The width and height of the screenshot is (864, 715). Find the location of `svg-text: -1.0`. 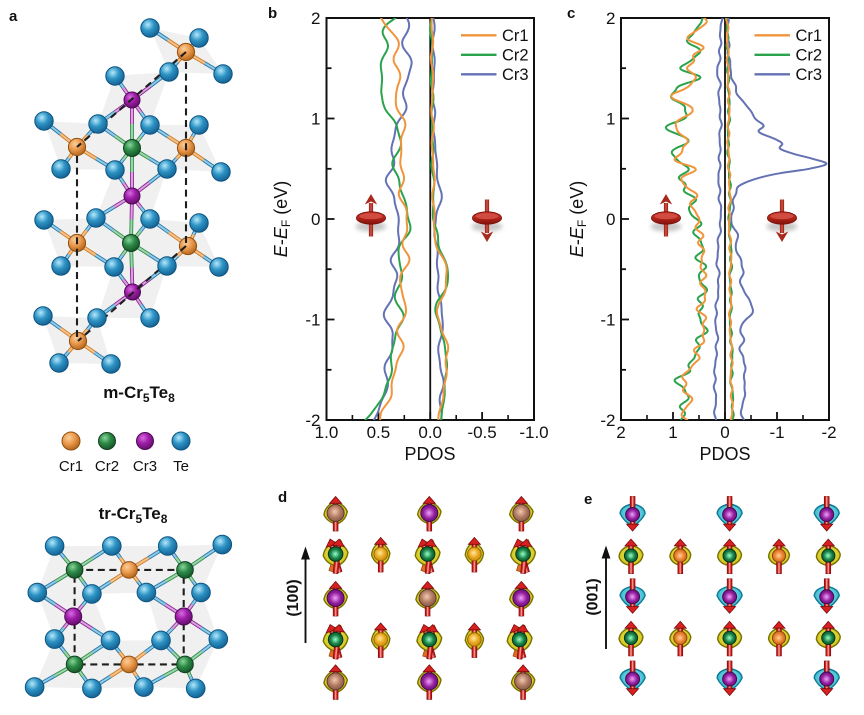

svg-text: -1.0 is located at coordinates (533, 432).